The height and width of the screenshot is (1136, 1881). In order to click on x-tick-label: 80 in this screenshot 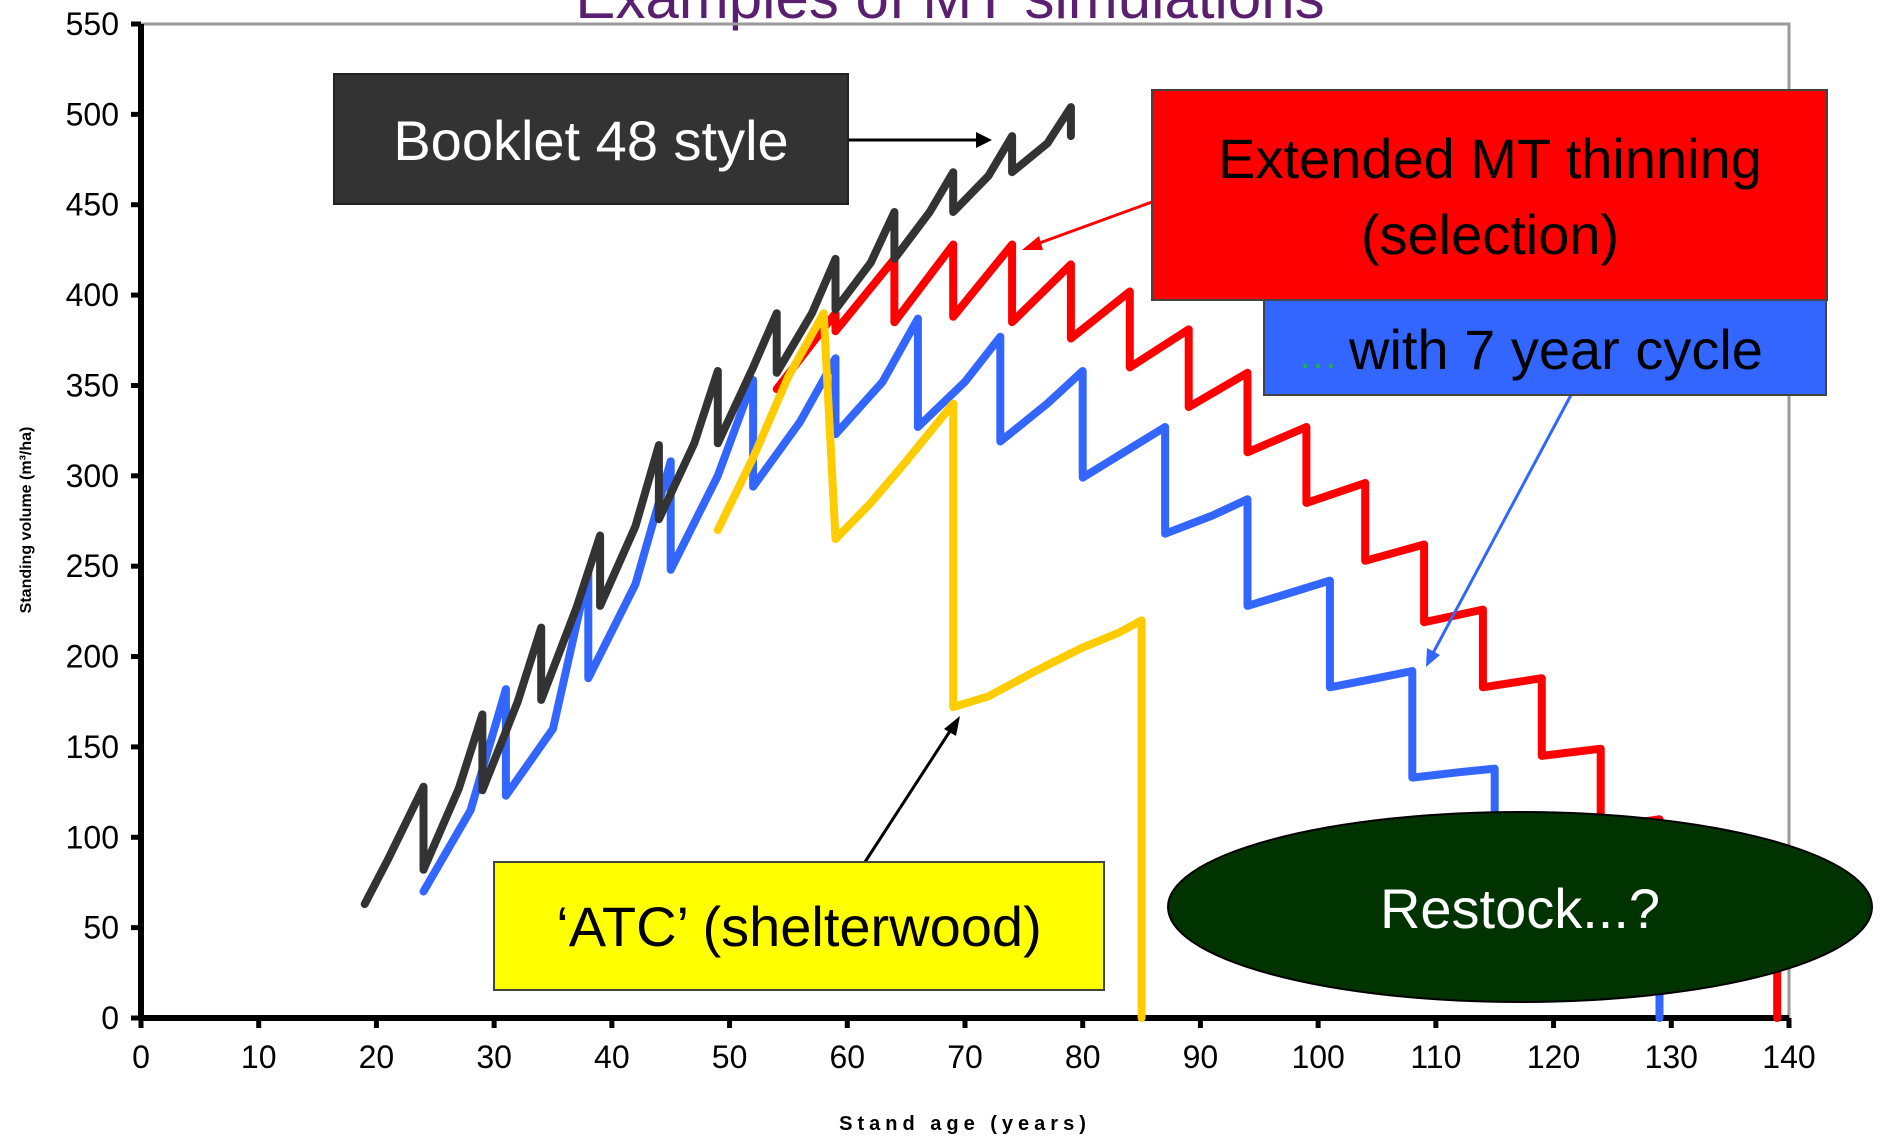, I will do `click(1083, 1057)`.